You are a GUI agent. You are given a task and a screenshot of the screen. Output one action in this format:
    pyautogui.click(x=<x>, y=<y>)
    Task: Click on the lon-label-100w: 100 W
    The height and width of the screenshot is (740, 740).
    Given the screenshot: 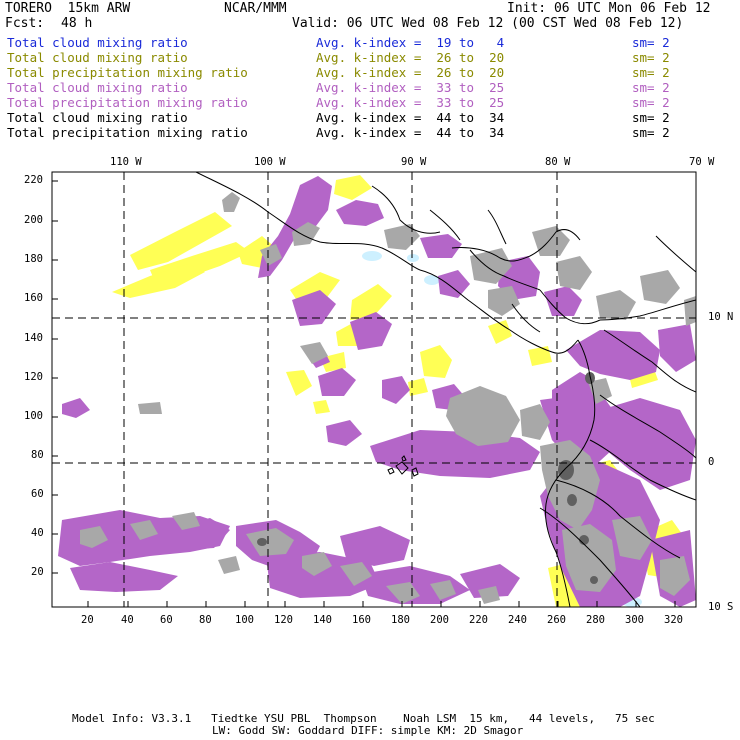 What is the action you would take?
    pyautogui.click(x=270, y=162)
    